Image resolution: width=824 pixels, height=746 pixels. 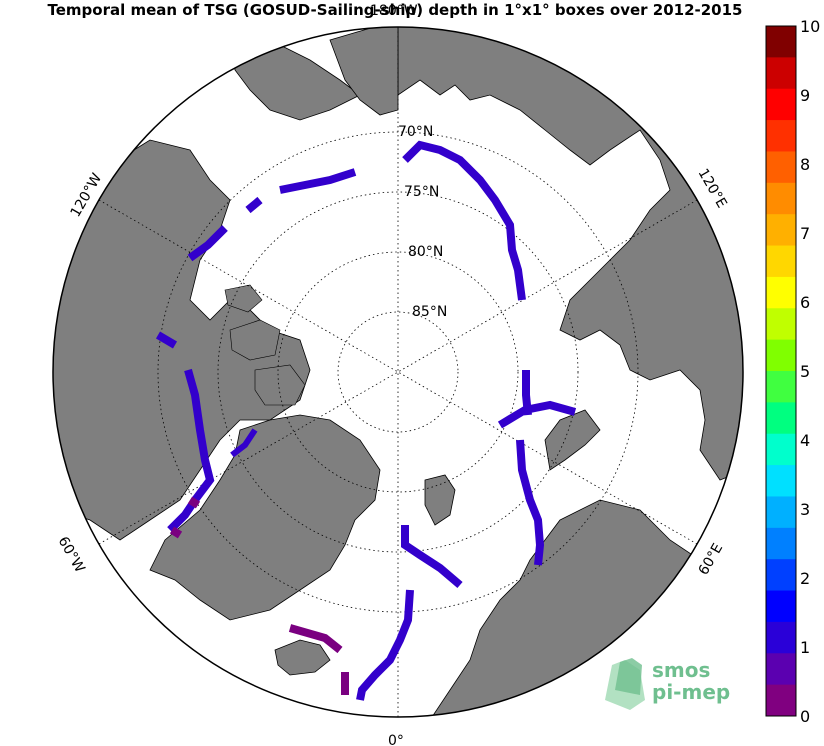 What do you see at coordinates (295, 80) in the screenshot?
I see `land-alaska` at bounding box center [295, 80].